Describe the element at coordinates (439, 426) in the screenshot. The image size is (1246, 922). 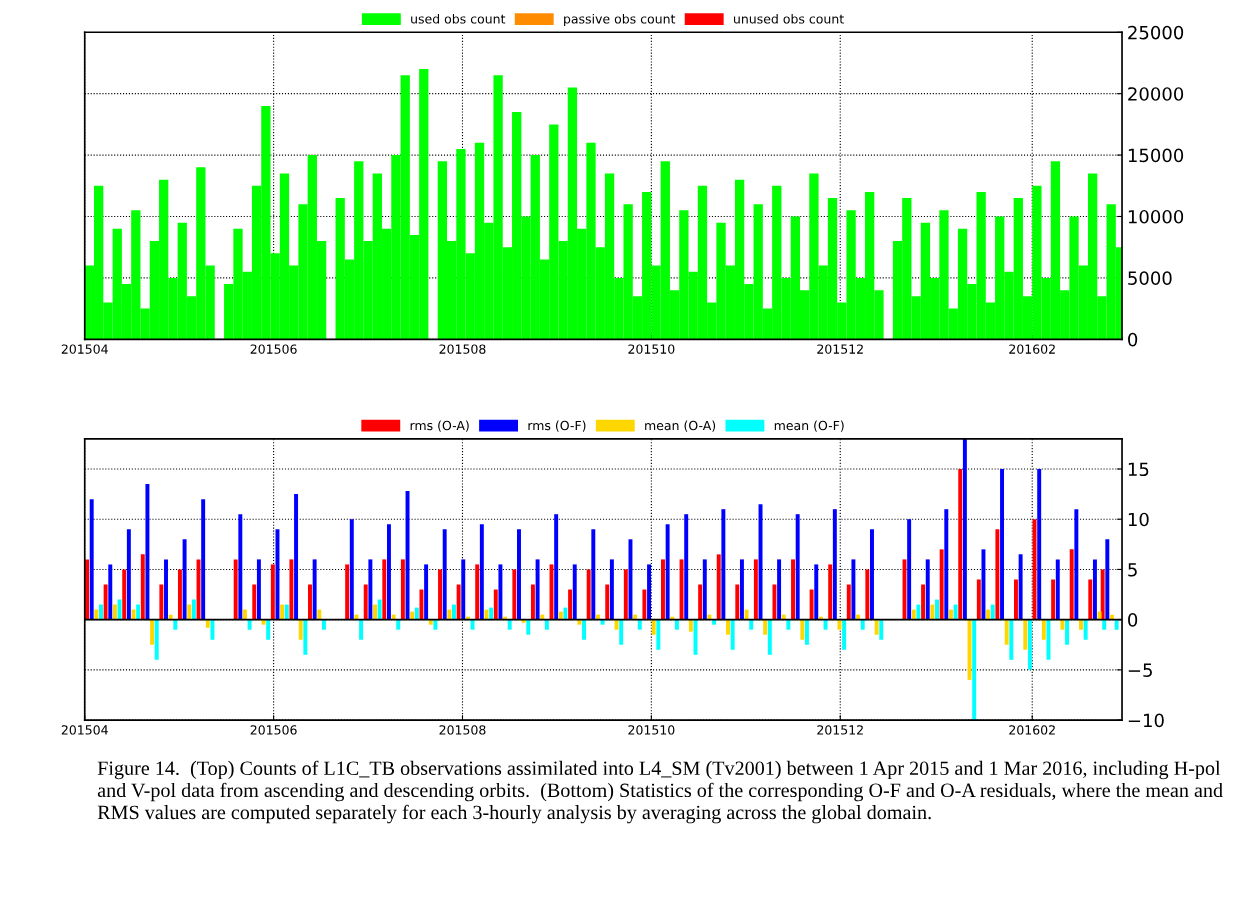
I see `legend-label: rms (O-A)` at that location.